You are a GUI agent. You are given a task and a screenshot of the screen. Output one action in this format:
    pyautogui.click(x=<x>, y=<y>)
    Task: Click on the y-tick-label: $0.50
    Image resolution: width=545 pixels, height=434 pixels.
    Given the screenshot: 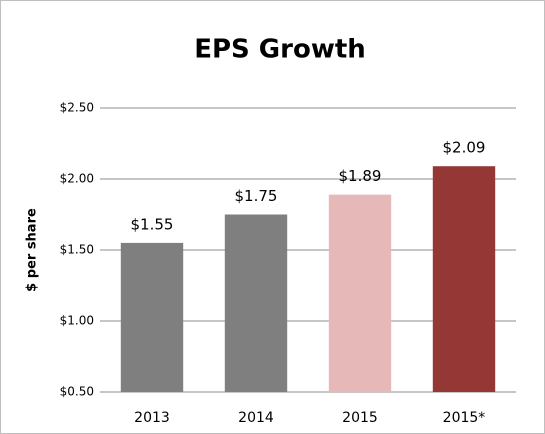 What is the action you would take?
    pyautogui.click(x=77, y=392)
    